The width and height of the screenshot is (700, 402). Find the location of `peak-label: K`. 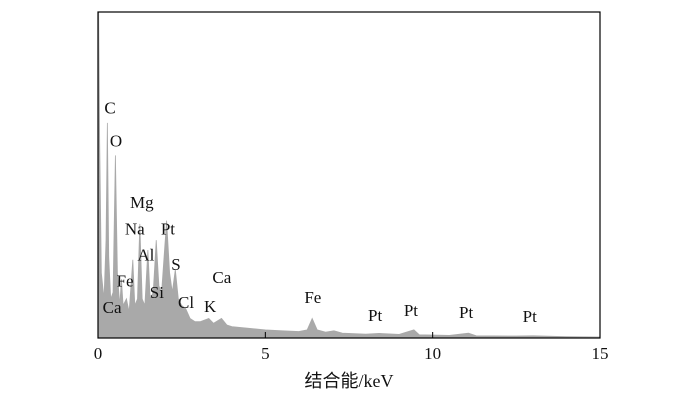

peak-label: K is located at coordinates (210, 306).